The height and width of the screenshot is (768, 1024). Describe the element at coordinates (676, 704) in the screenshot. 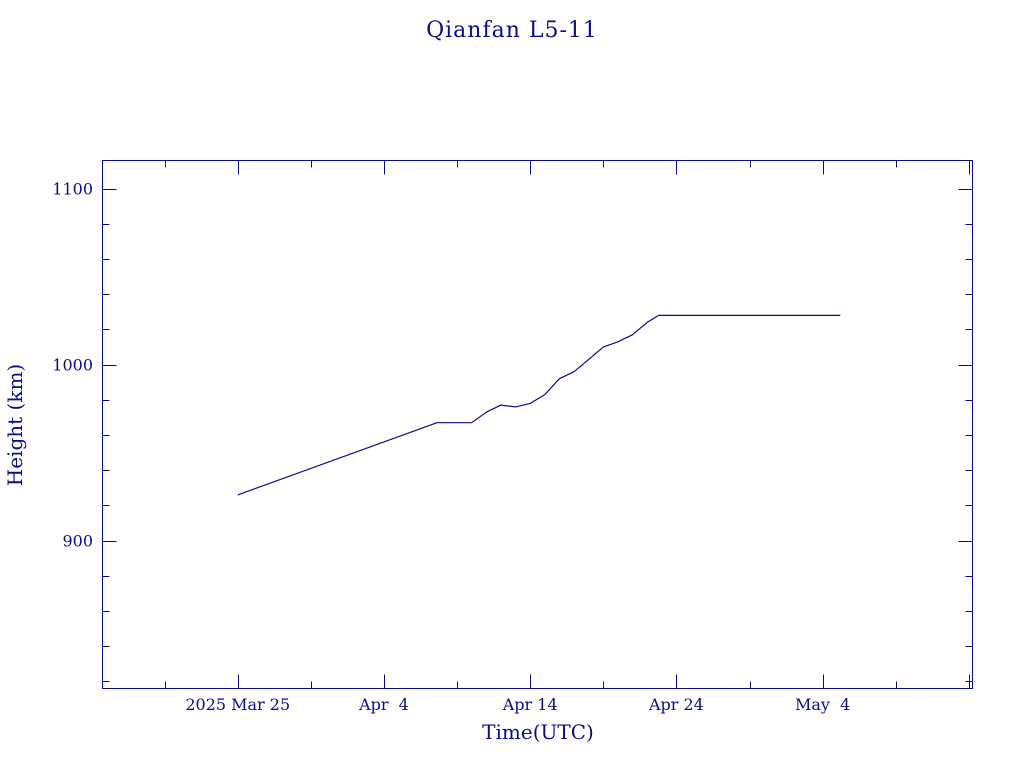

I see `x-tick-label: Apr 24` at that location.